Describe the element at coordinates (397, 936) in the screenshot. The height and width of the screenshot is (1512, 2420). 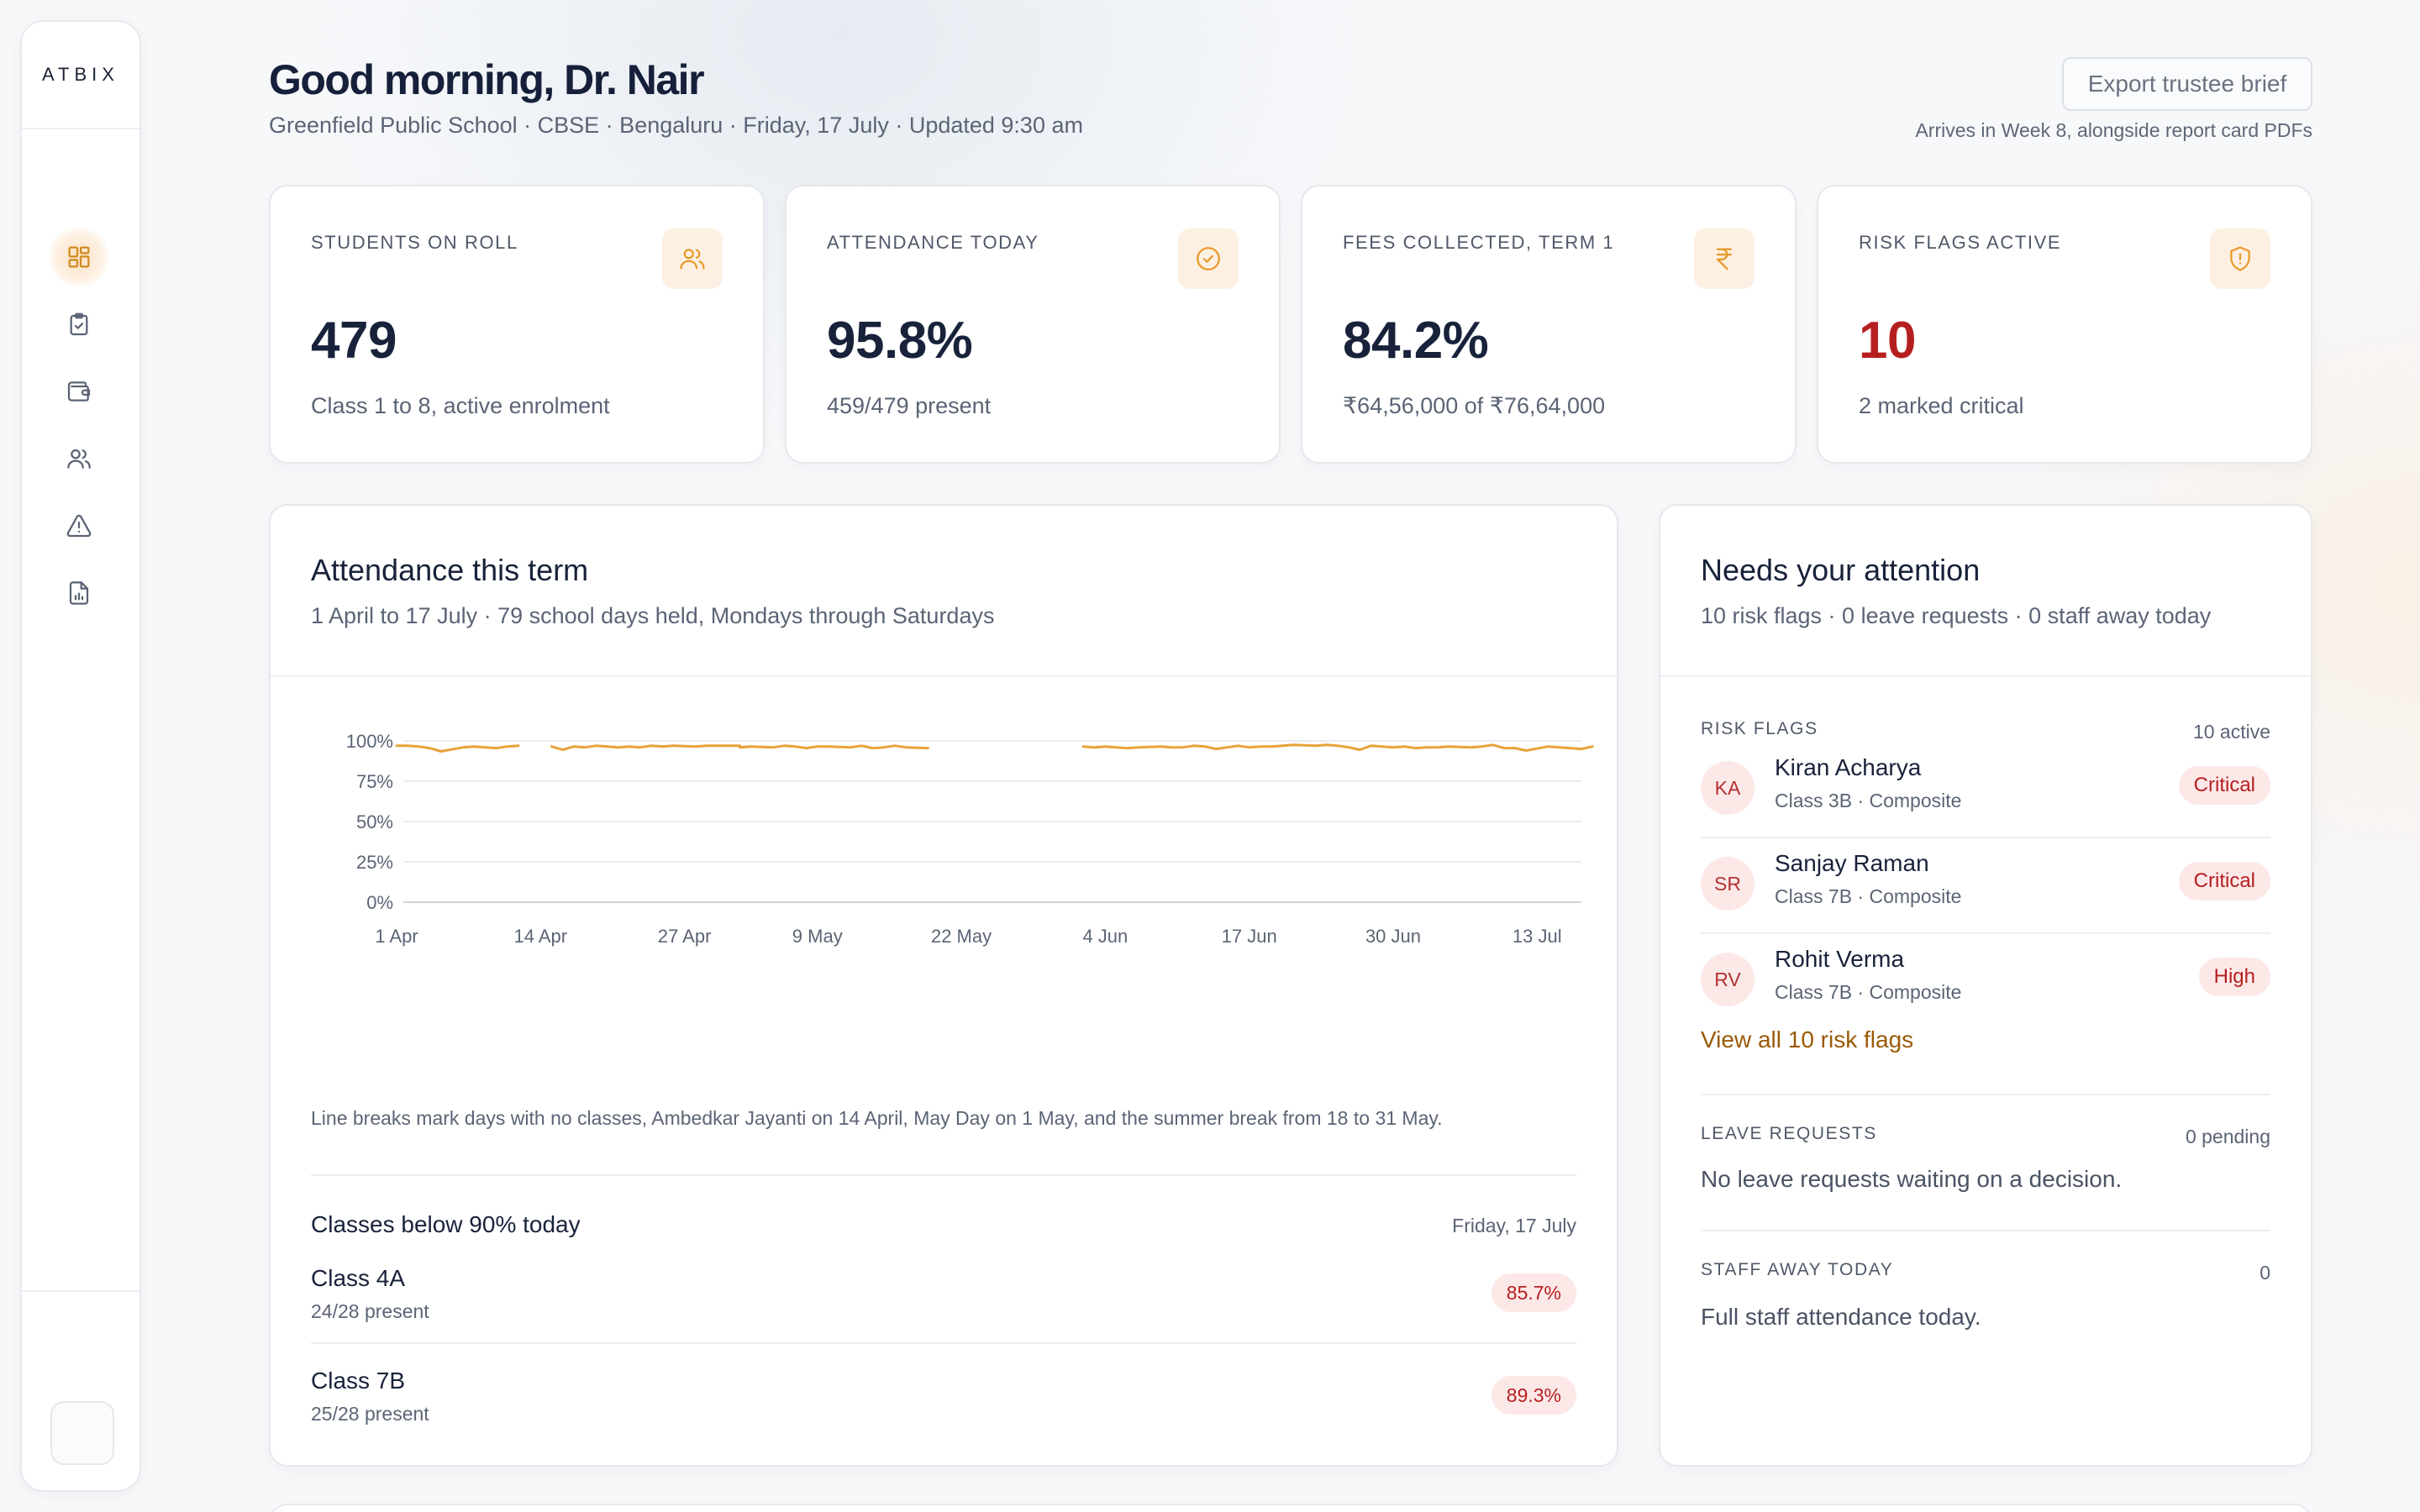
I see `x-tick-label: 1 Apr` at that location.